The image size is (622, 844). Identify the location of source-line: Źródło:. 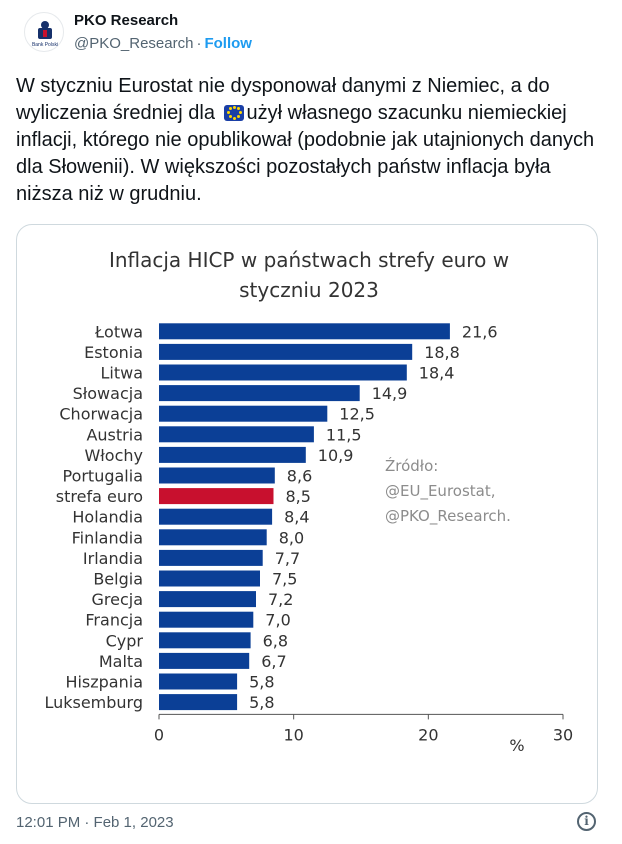
(411, 465).